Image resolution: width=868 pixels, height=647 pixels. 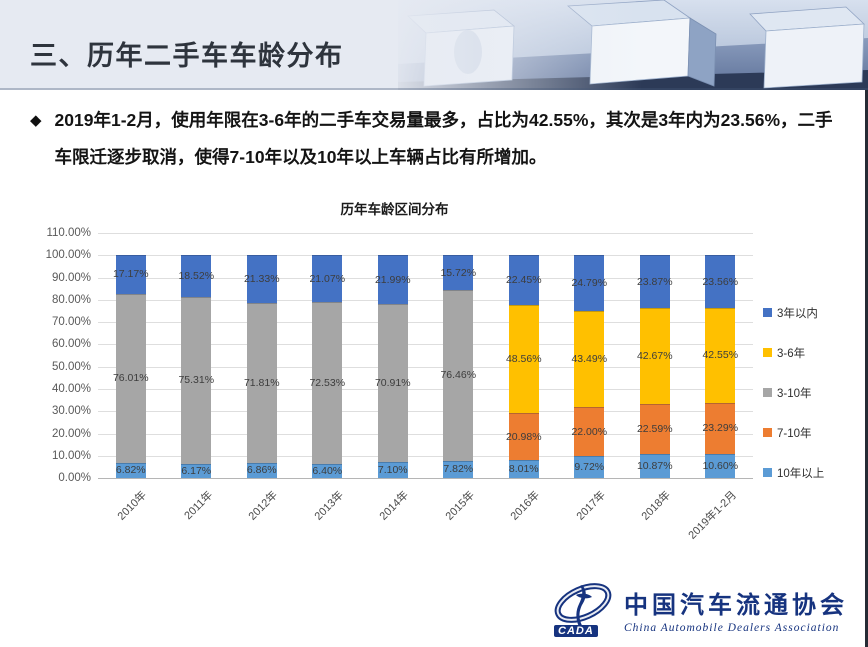 I want to click on legend-item-3年以内: 3年以内, so click(x=812, y=313).